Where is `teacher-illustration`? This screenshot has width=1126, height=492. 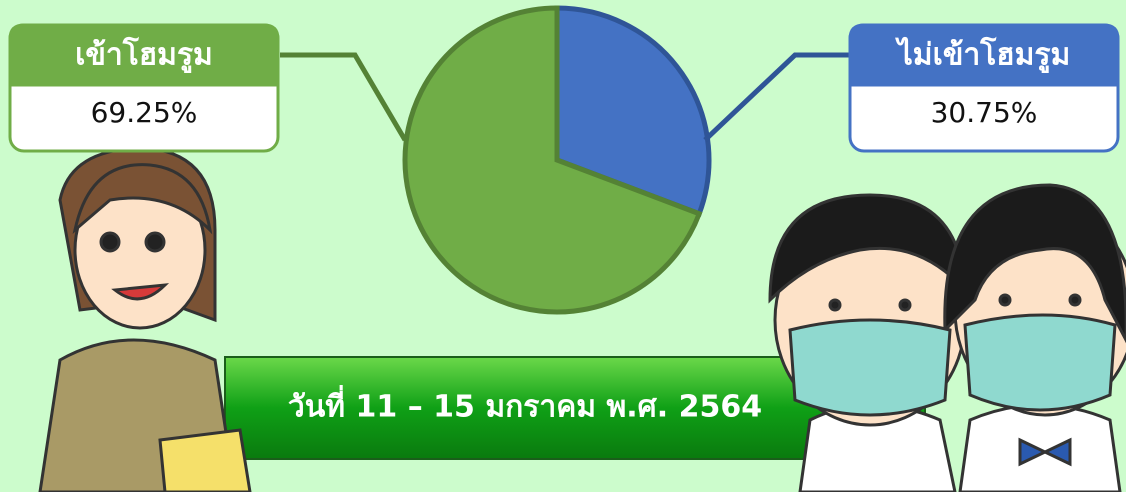
teacher-illustration is located at coordinates (145, 319).